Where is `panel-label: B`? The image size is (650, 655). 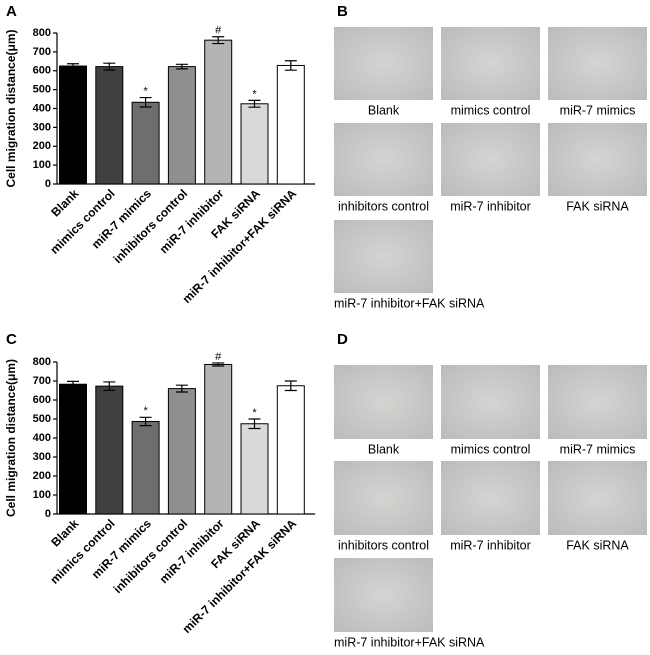
panel-label: B is located at coordinates (342, 11).